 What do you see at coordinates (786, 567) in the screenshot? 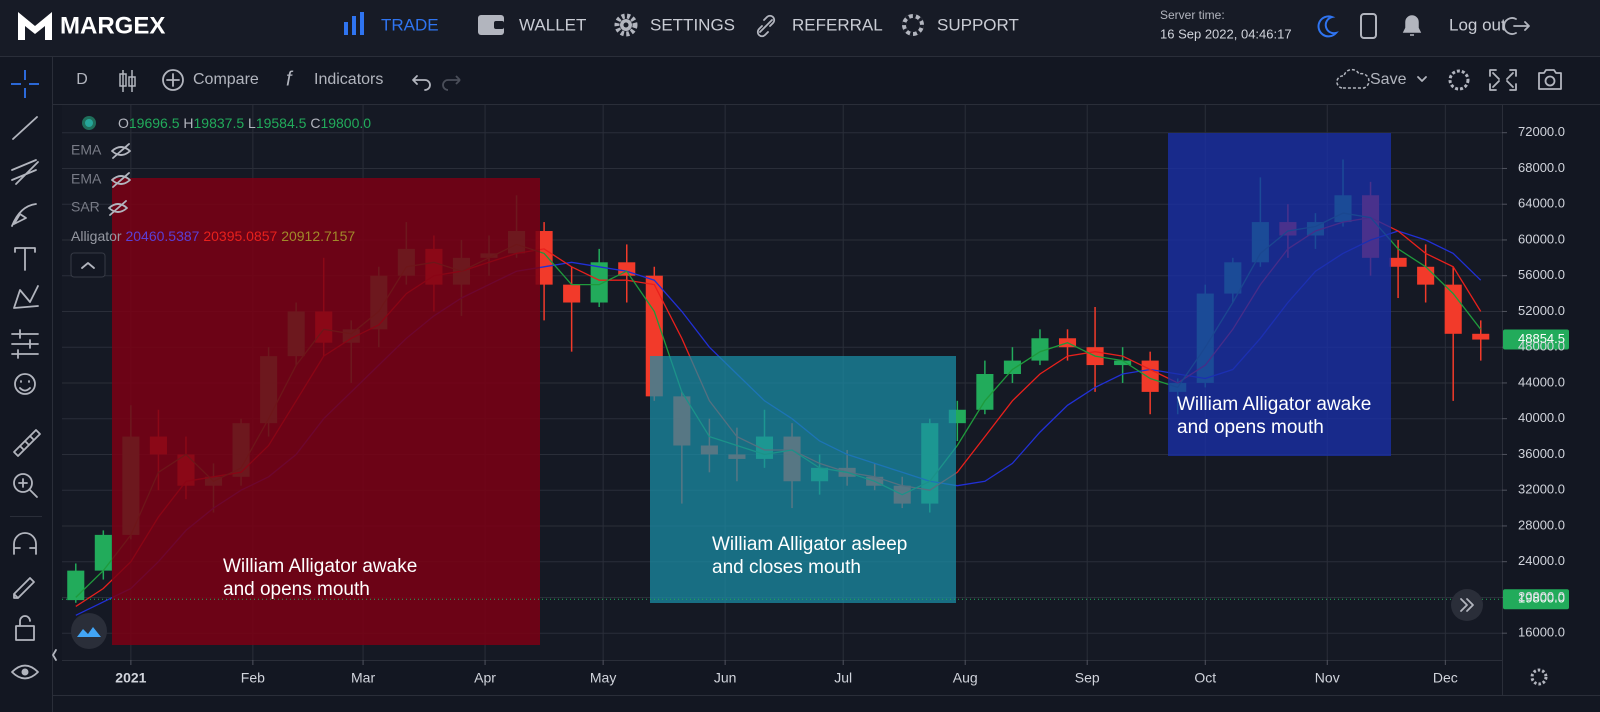
I see `annotation-text: and closes mouth` at bounding box center [786, 567].